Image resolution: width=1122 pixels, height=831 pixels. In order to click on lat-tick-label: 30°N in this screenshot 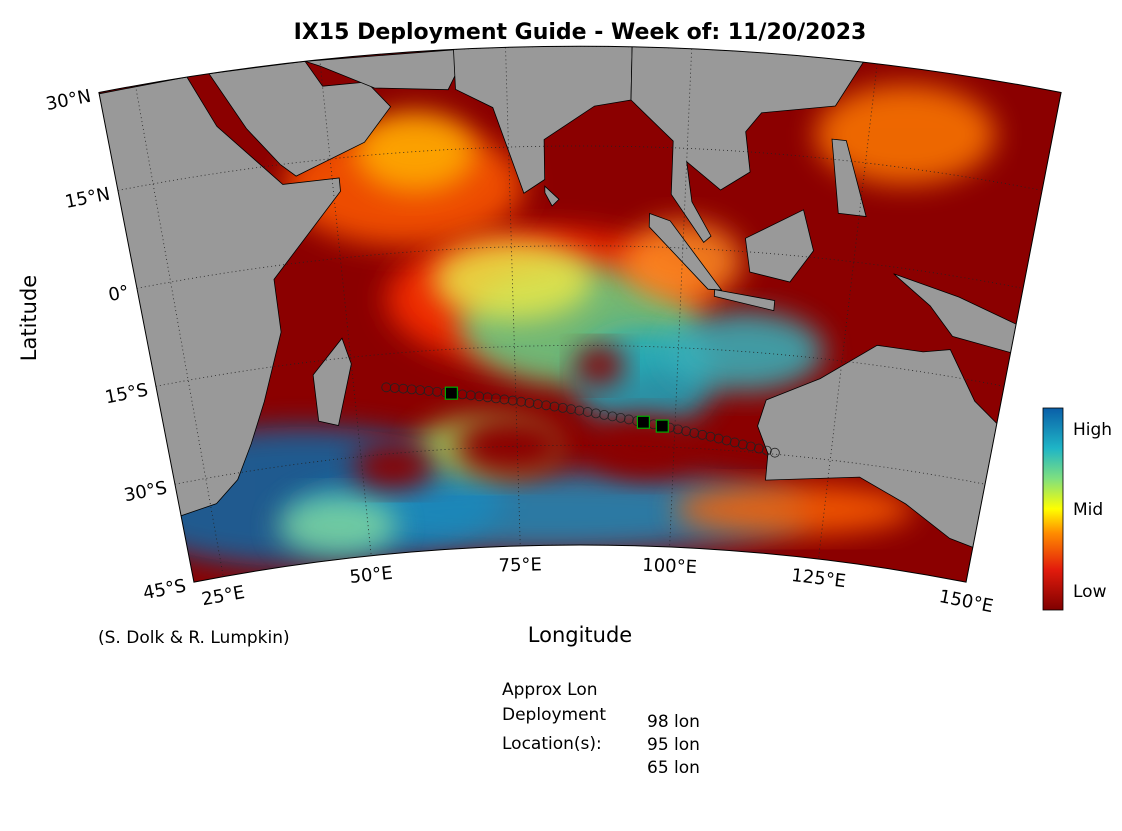, I will do `click(68, 100)`.